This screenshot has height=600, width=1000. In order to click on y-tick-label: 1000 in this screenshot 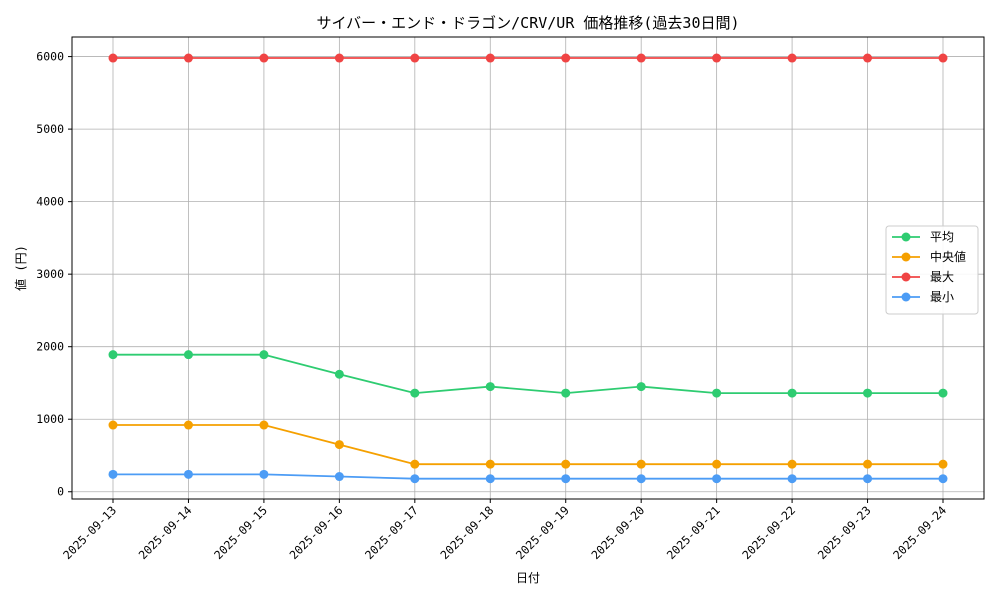, I will do `click(50, 419)`.